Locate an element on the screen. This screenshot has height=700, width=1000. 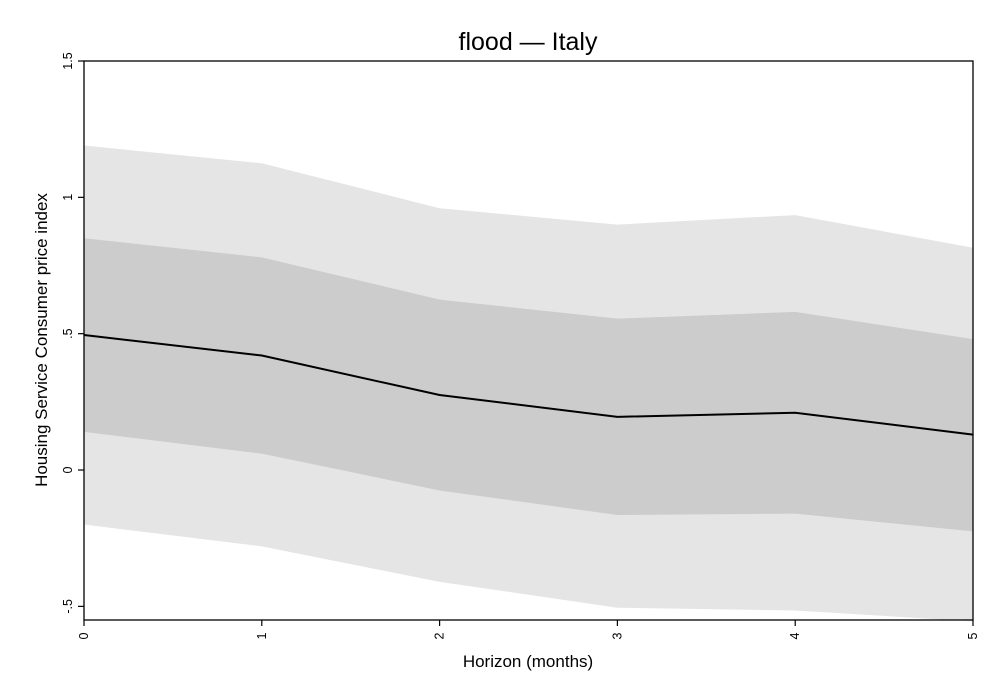
y-tick-label: 1.5 is located at coordinates (68, 60).